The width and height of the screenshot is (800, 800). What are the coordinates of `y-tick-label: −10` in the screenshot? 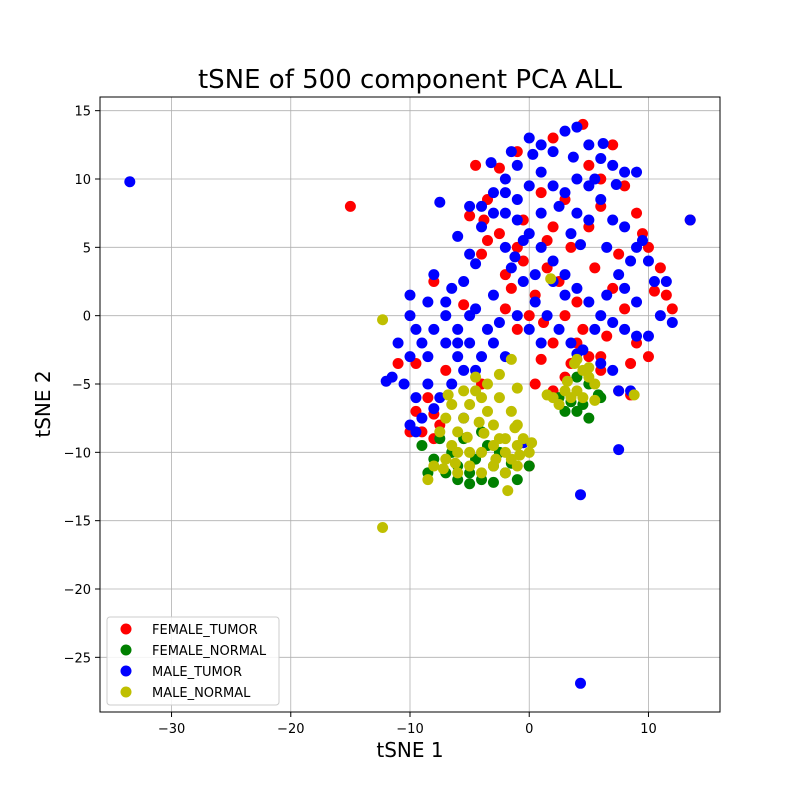 It's located at (77, 453).